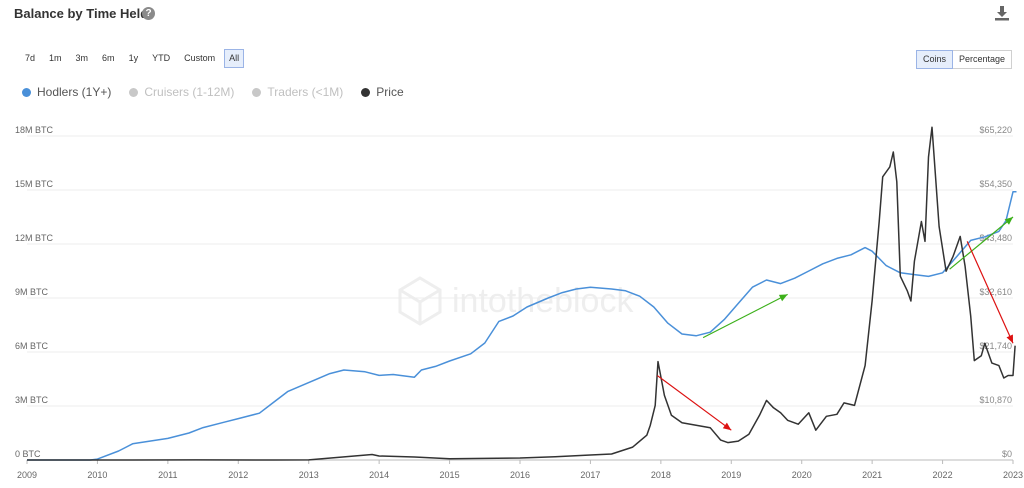  What do you see at coordinates (1002, 13) in the screenshot?
I see `download-icon` at bounding box center [1002, 13].